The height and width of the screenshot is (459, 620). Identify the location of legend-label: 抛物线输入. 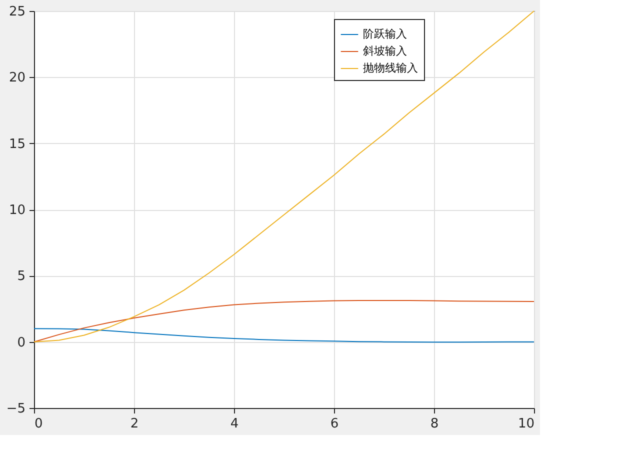
(390, 68).